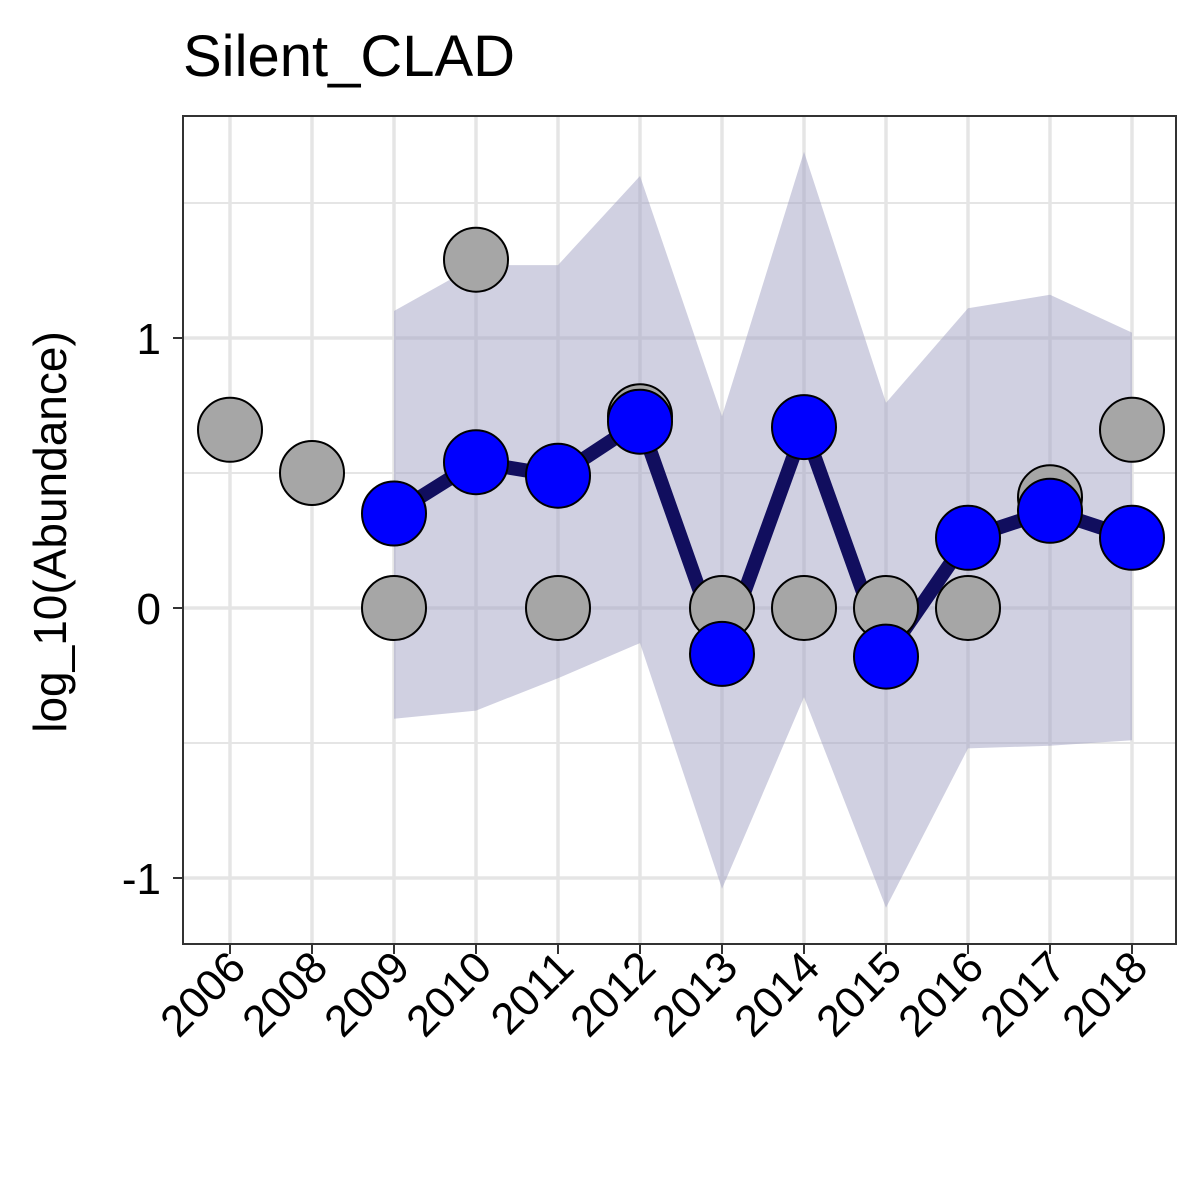 The image size is (1200, 1200). Describe the element at coordinates (50, 532) in the screenshot. I see `y-axis-label: log_10(Abundance)` at that location.